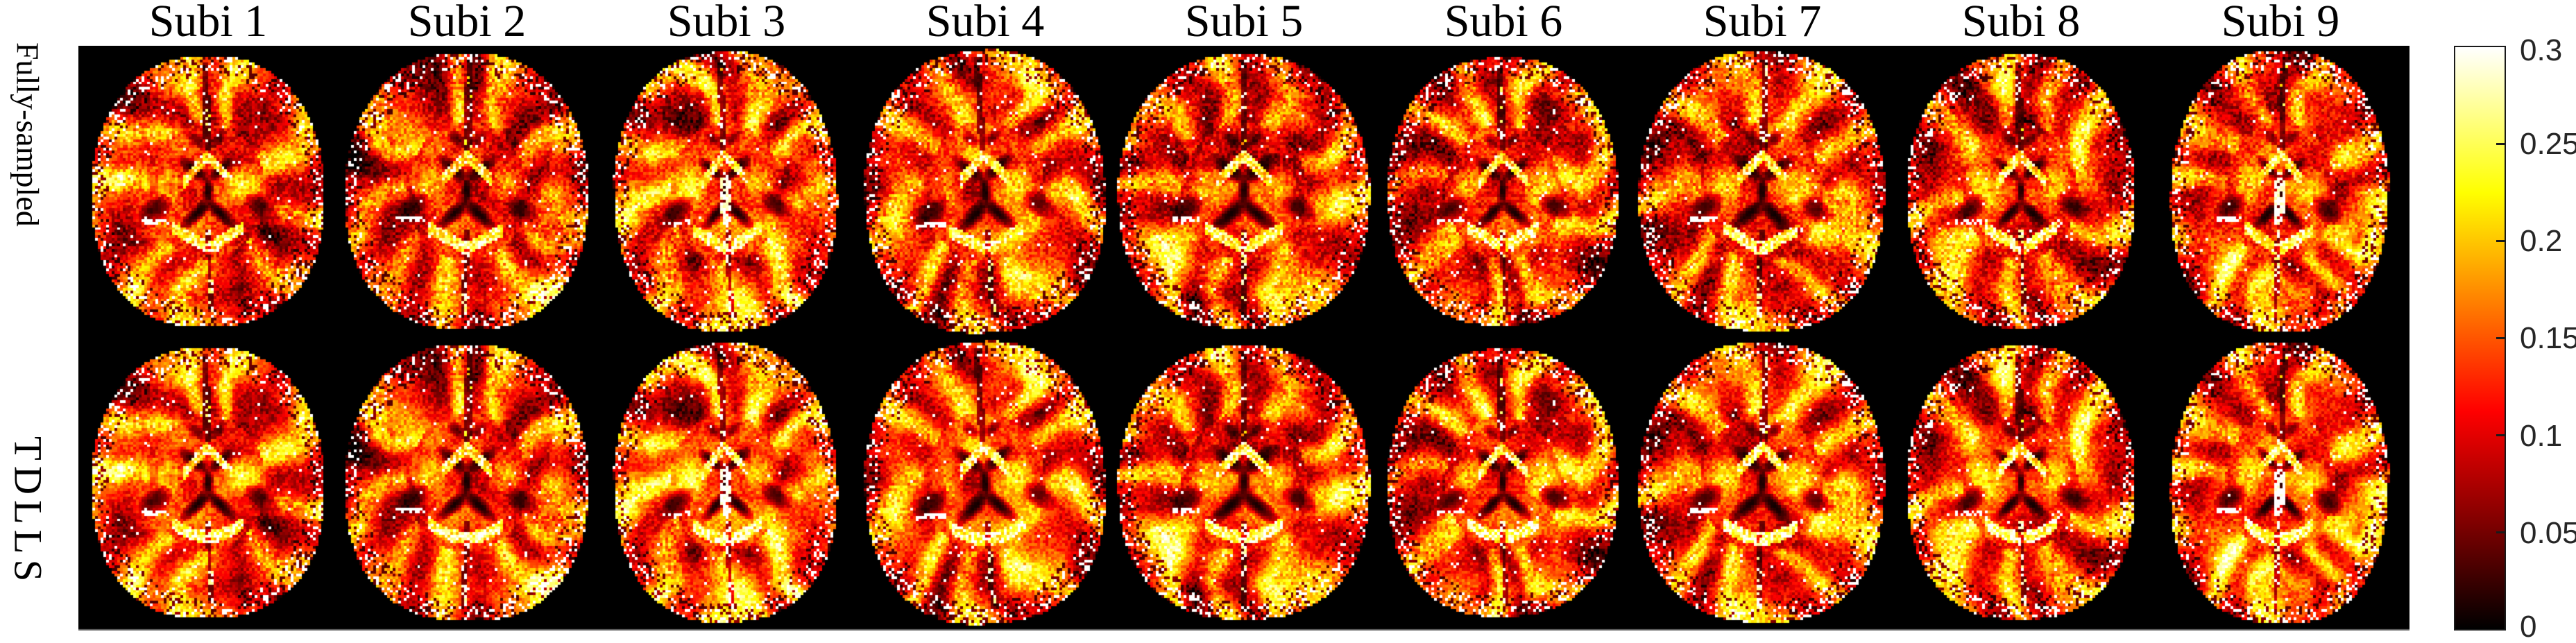  I want to click on column-header-7: Subi 7, so click(1762, 23).